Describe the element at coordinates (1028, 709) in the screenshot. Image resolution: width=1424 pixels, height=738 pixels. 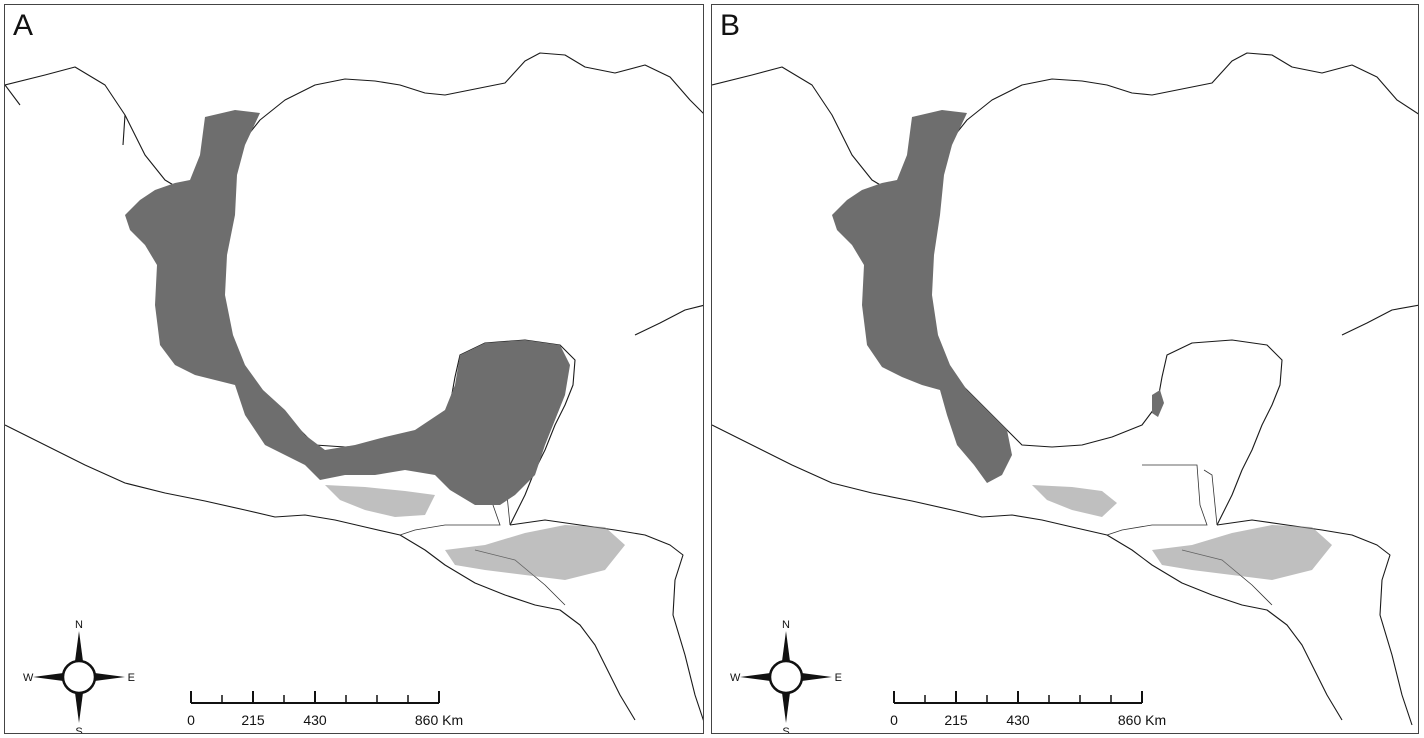
I see `scale-bar-b: 0 215 430 860 Km` at that location.